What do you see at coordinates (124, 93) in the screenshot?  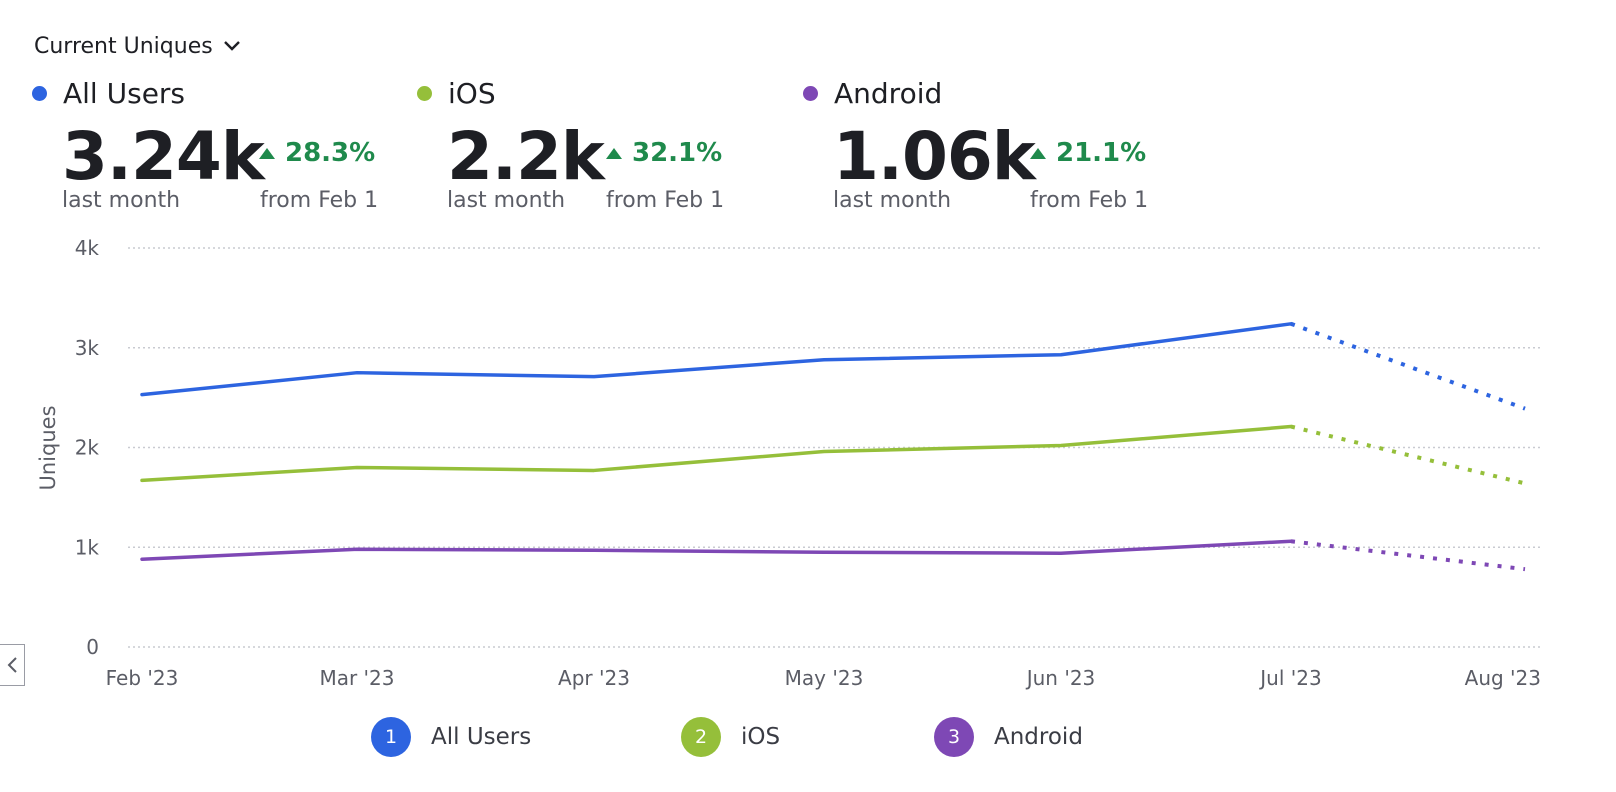 I see `summary-name: All Users` at bounding box center [124, 93].